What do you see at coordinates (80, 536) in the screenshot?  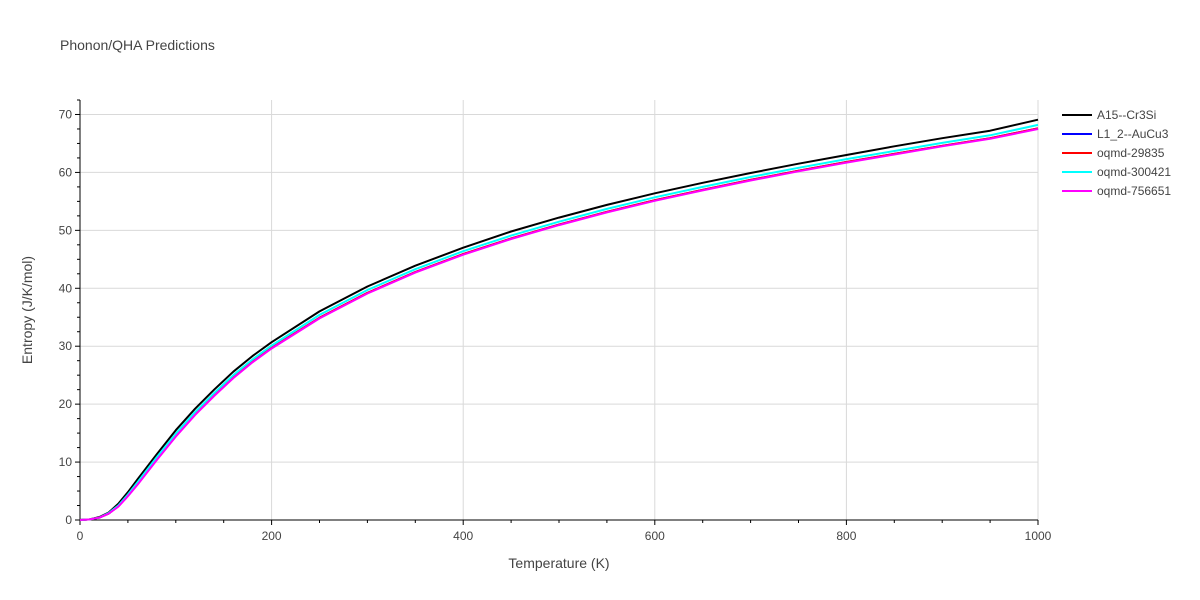 I see `x-tick-label: 0` at bounding box center [80, 536].